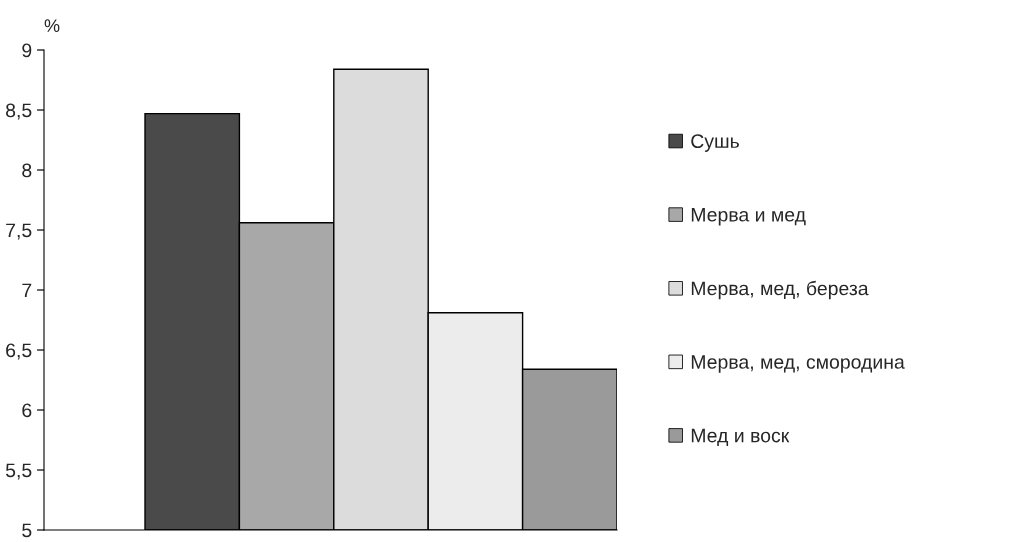 This screenshot has width=1019, height=542. What do you see at coordinates (27, 410) in the screenshot?
I see `y-tick-label: 6` at bounding box center [27, 410].